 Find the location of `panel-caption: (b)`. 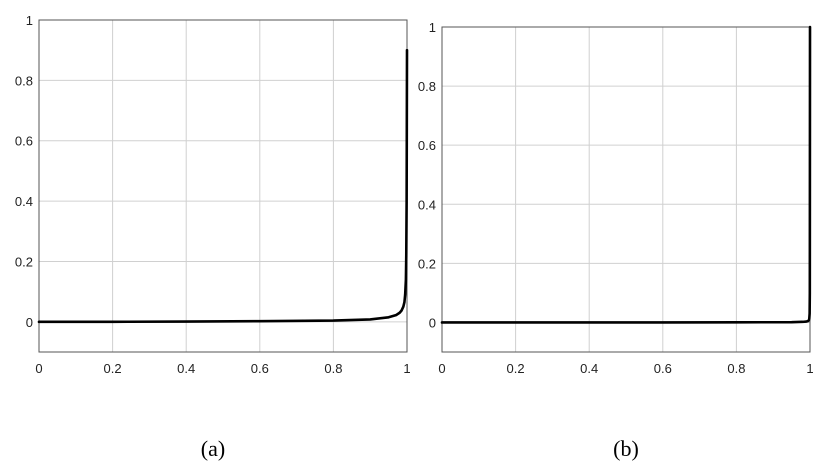

panel-caption: (b) is located at coordinates (626, 448).